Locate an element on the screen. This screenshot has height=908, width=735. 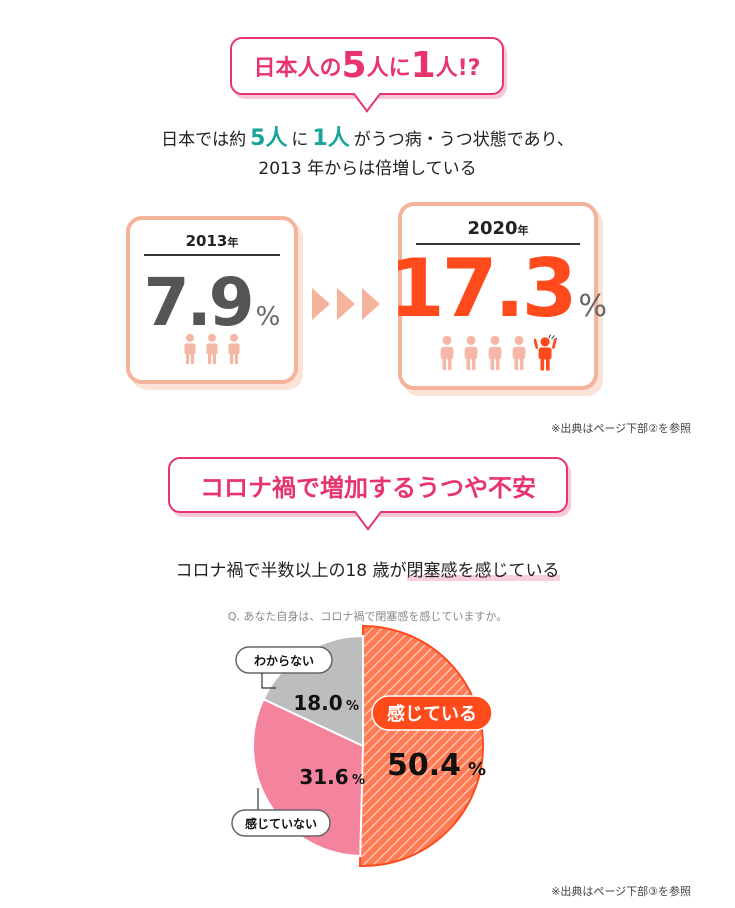
source-note-2: ※出典はページ下部③を参照 is located at coordinates (621, 891).